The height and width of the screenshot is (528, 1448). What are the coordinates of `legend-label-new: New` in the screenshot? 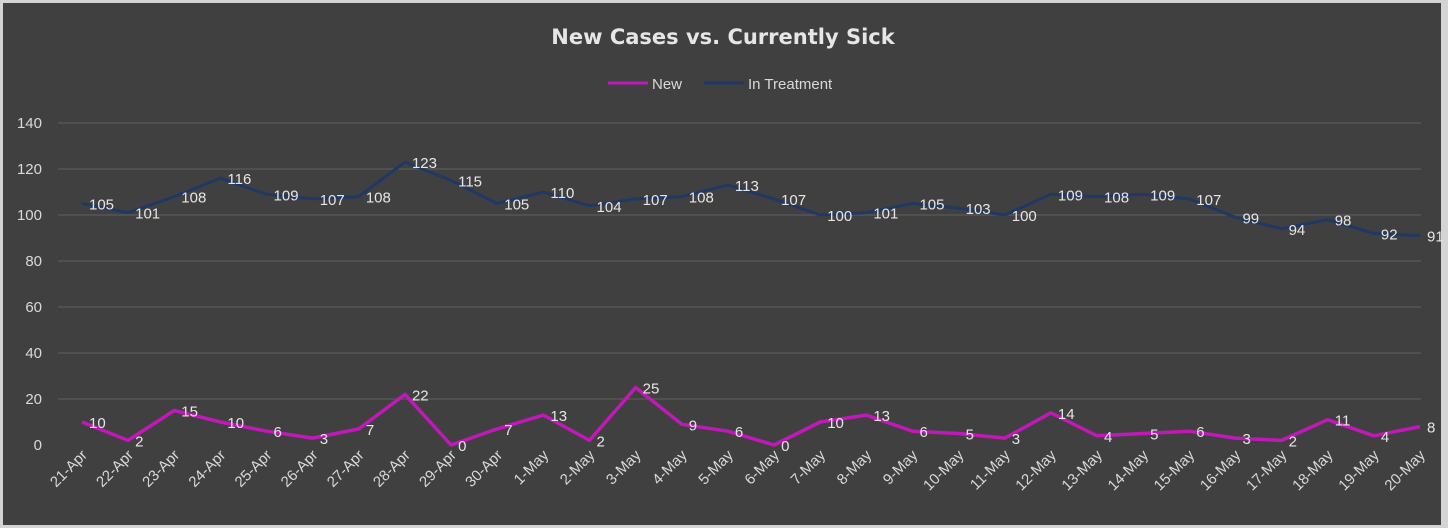 It's located at (667, 84).